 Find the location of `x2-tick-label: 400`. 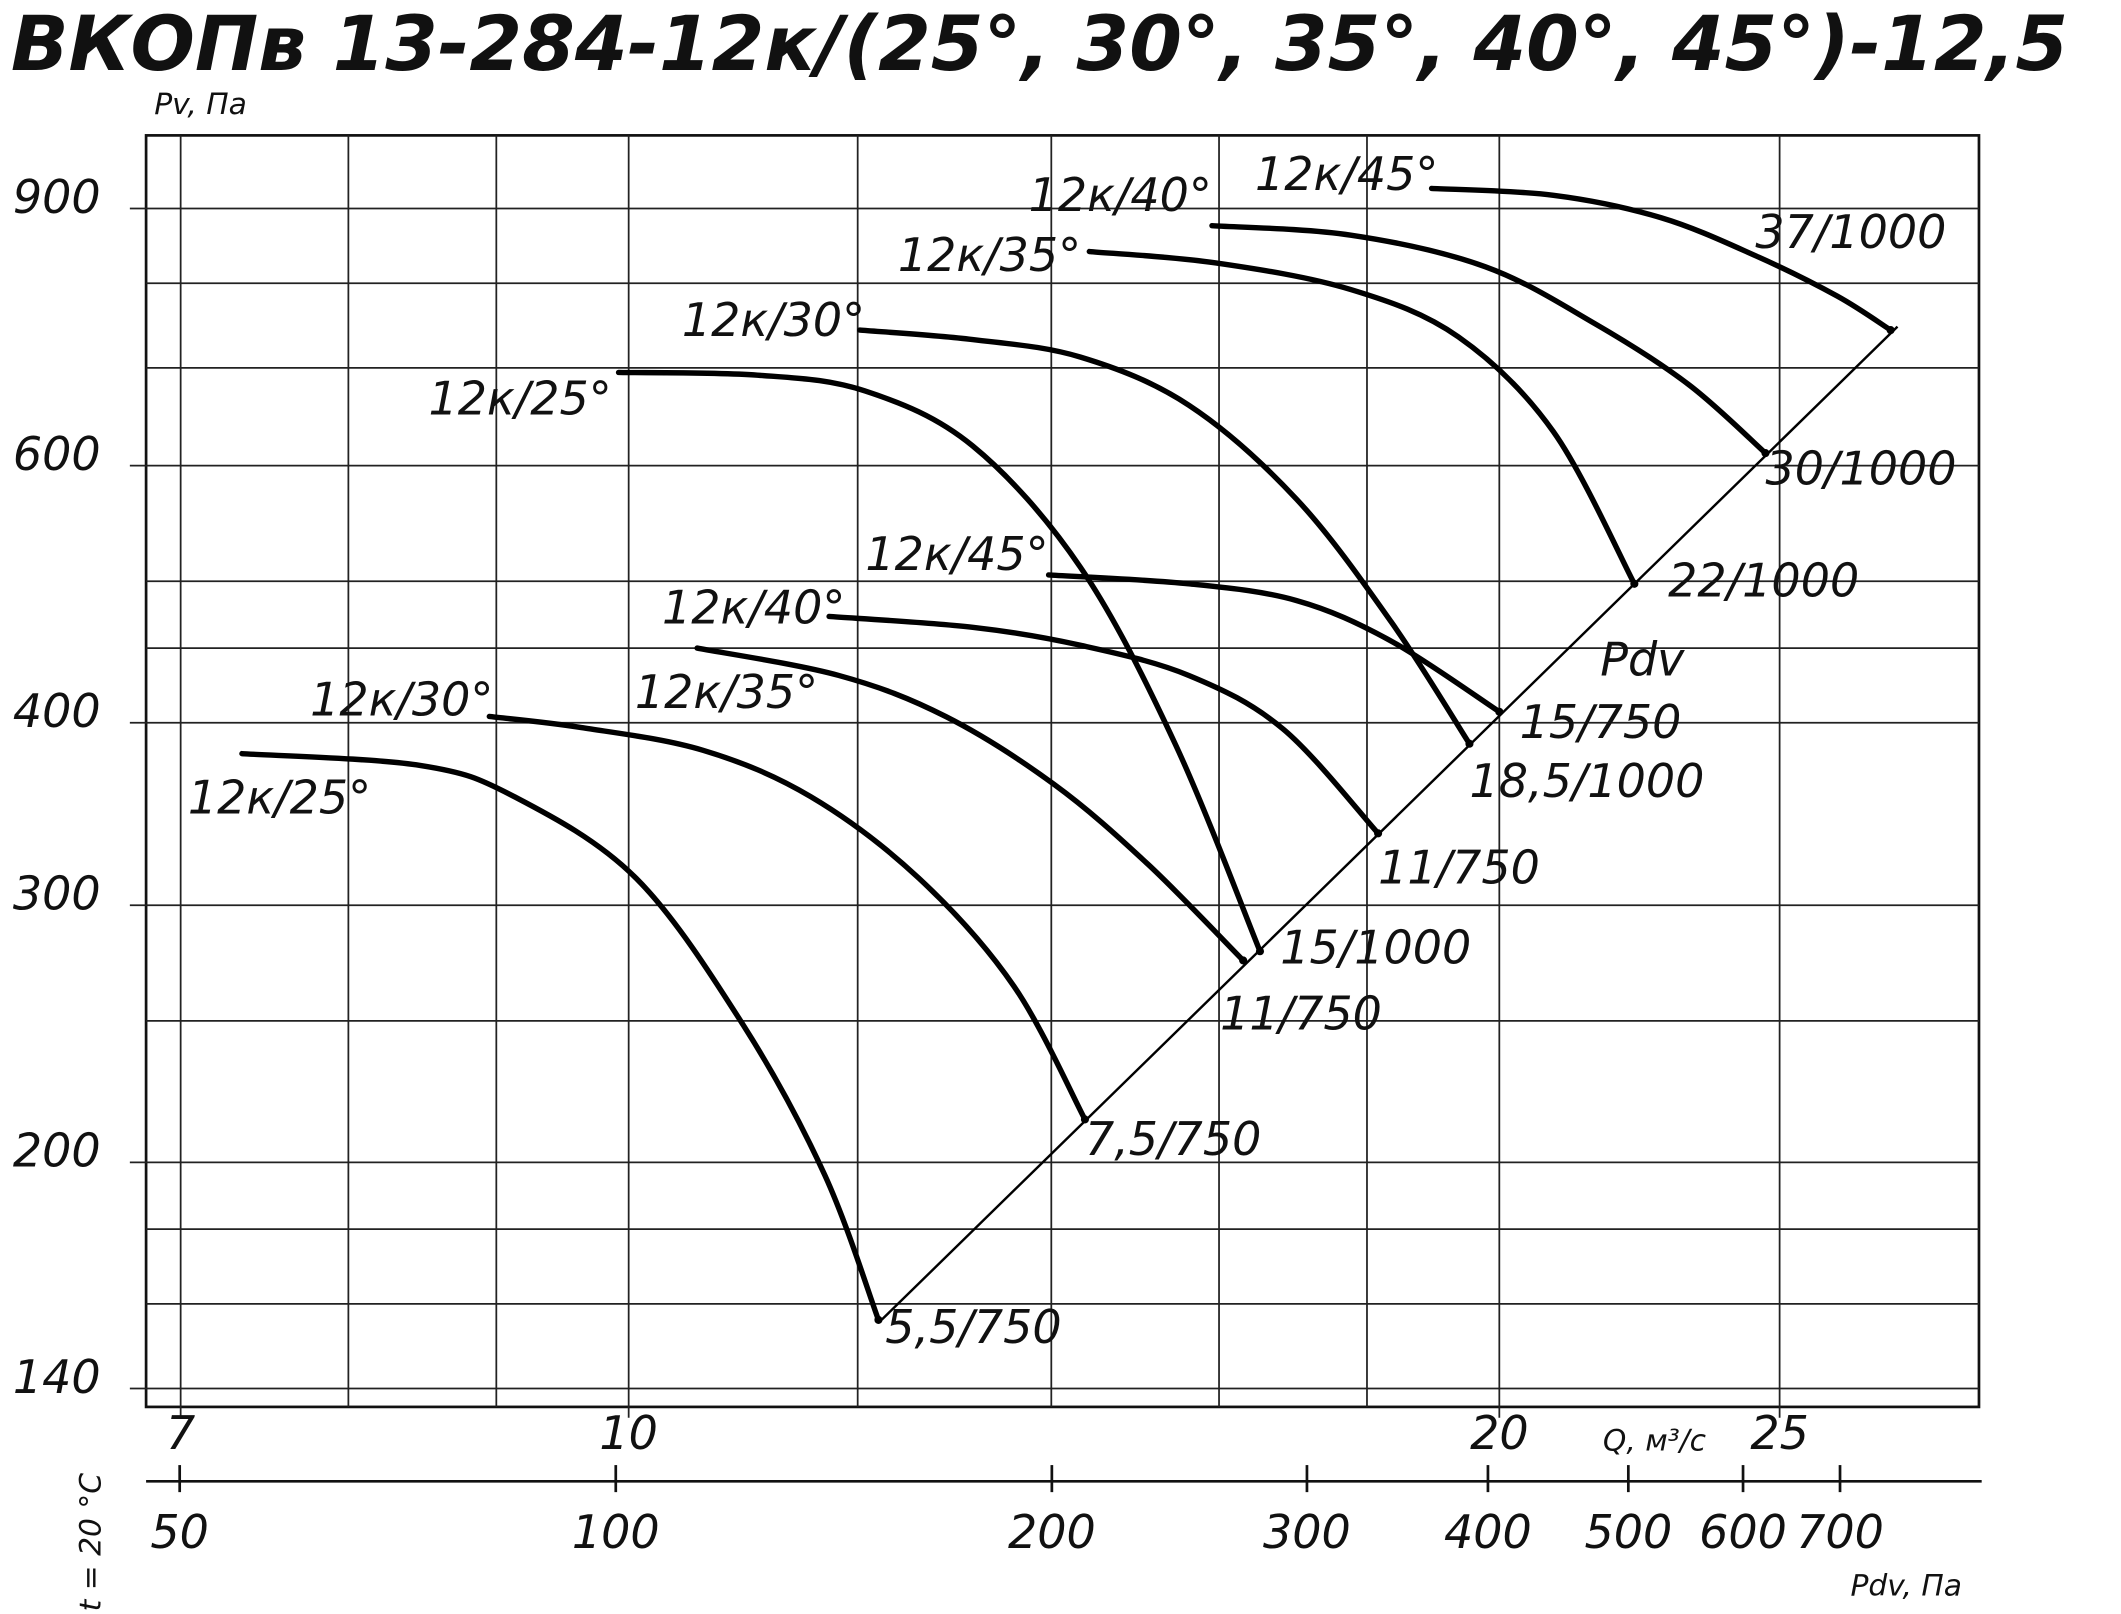

x2-tick-label: 400 is located at coordinates (1488, 1532).